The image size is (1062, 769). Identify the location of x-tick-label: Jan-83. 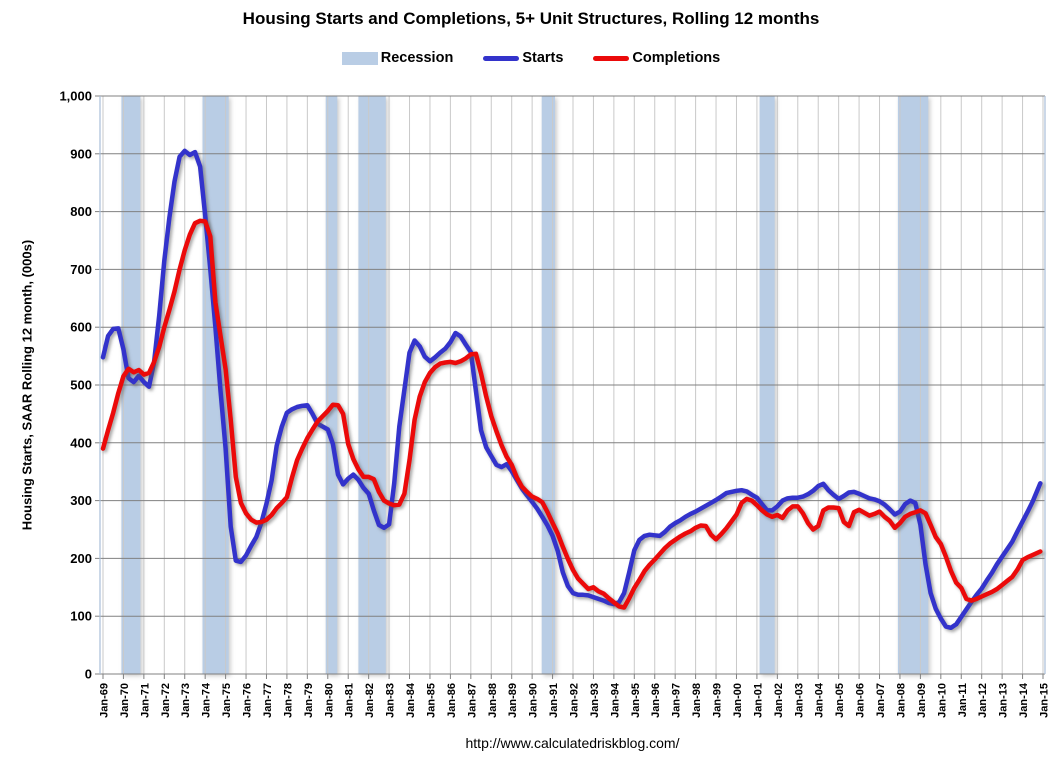
(391, 700).